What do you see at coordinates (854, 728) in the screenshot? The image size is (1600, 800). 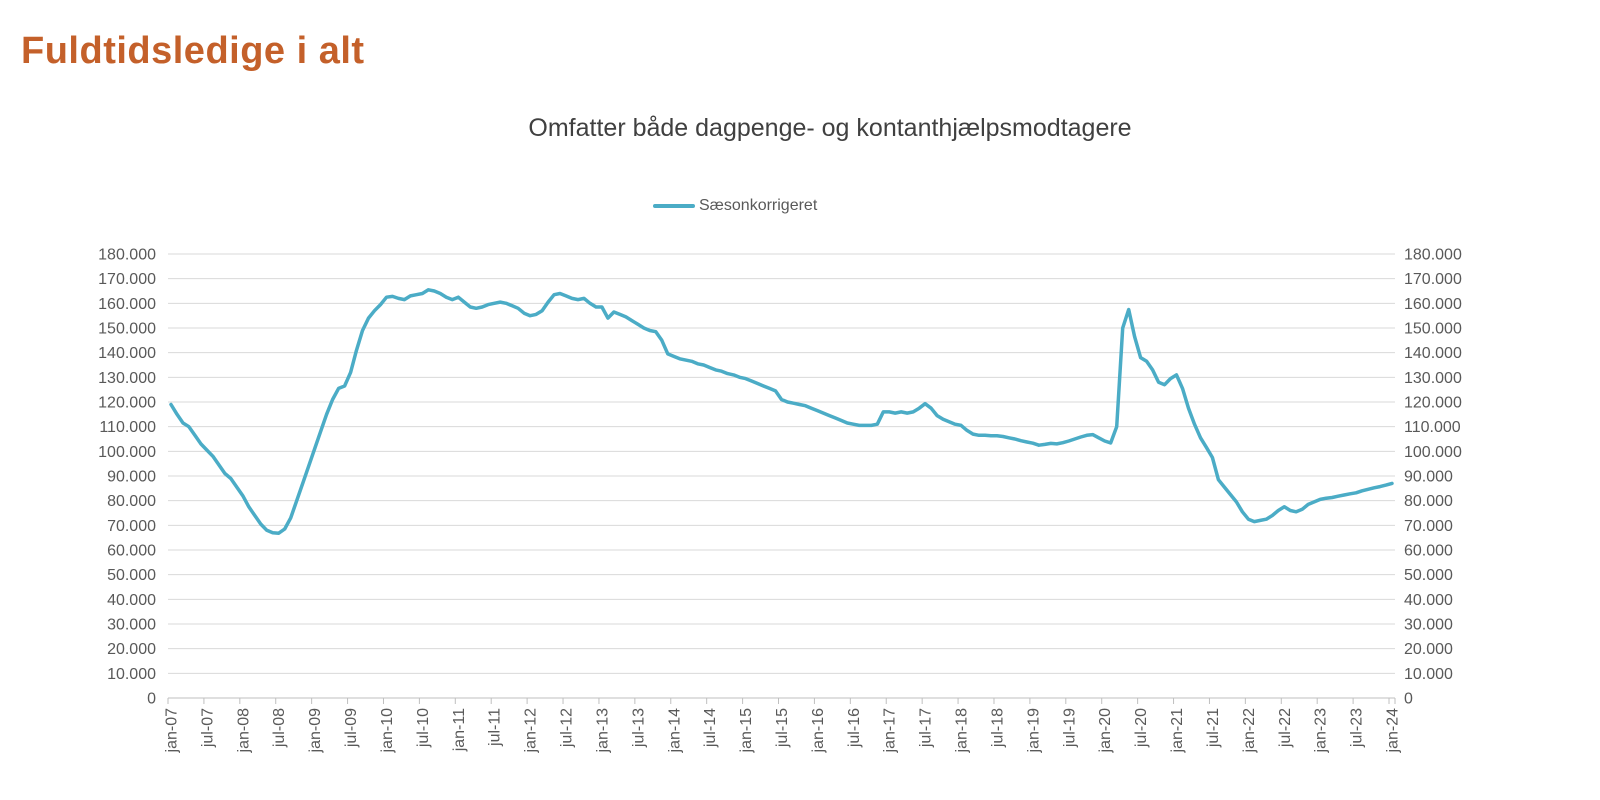 I see `x-axis-label: jul-16` at bounding box center [854, 728].